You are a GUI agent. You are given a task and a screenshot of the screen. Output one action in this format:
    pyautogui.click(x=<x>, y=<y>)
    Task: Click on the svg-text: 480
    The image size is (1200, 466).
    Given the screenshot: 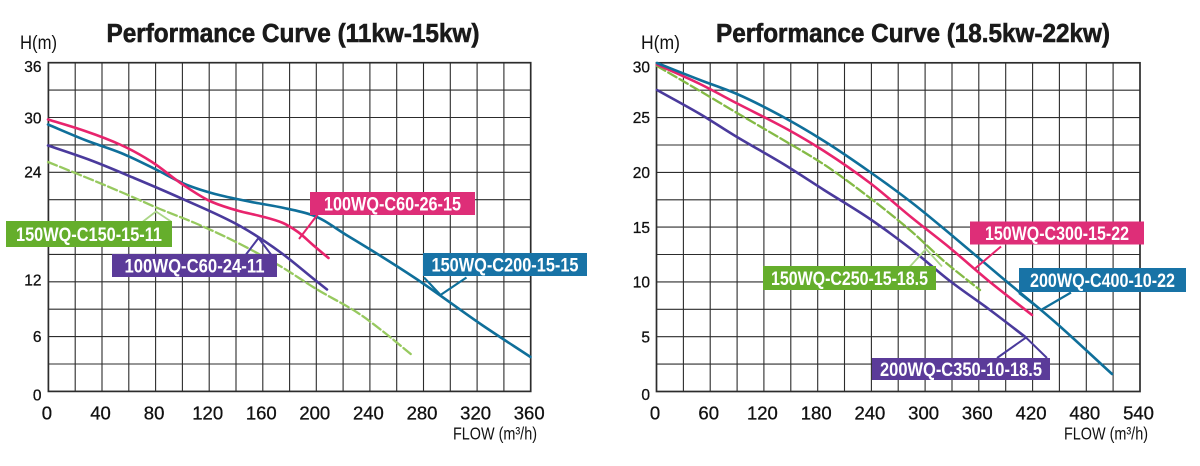 What is the action you would take?
    pyautogui.click(x=1084, y=412)
    